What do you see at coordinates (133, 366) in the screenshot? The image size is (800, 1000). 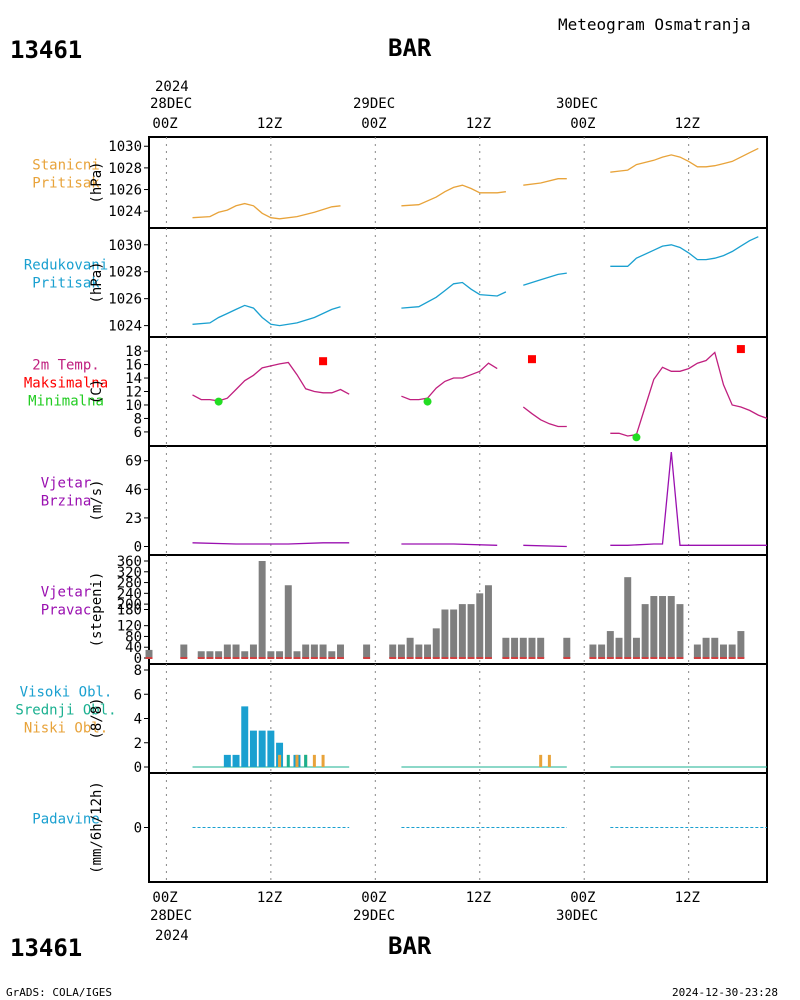 I see `y-tick-label: 16` at bounding box center [133, 366].